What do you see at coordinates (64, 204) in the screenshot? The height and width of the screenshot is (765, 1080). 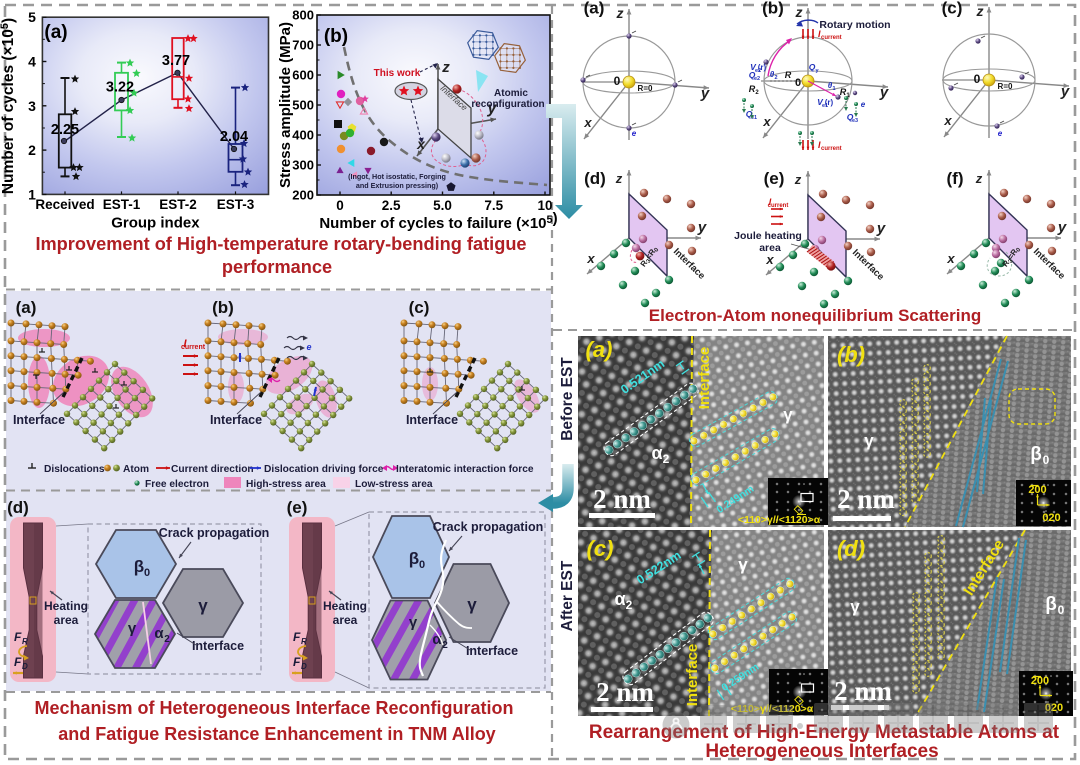 I see `svg-text: Received` at bounding box center [64, 204].